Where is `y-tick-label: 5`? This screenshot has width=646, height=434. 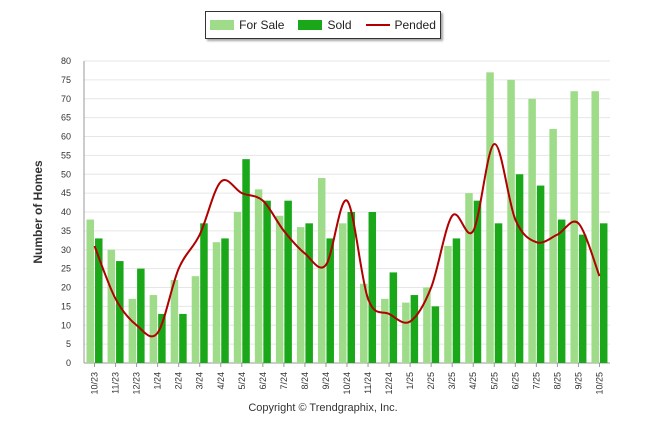
y-tick-label: 5 is located at coordinates (68, 344).